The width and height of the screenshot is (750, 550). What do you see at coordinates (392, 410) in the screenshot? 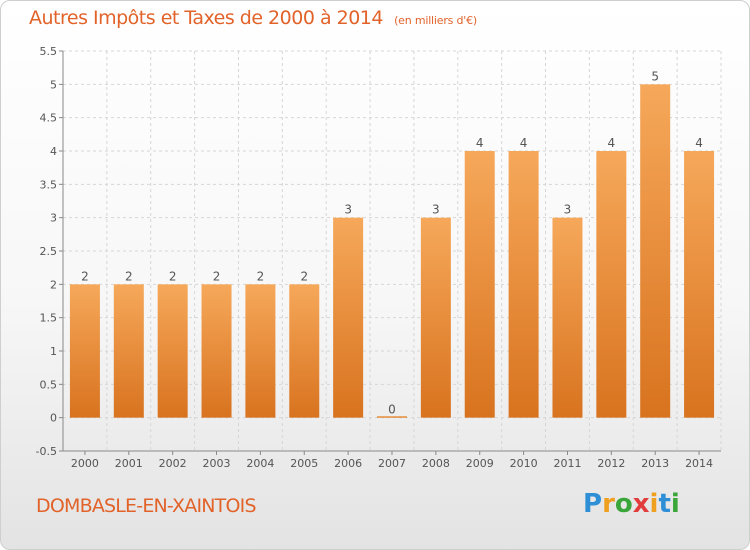
I see `data-label: 0` at bounding box center [392, 410].